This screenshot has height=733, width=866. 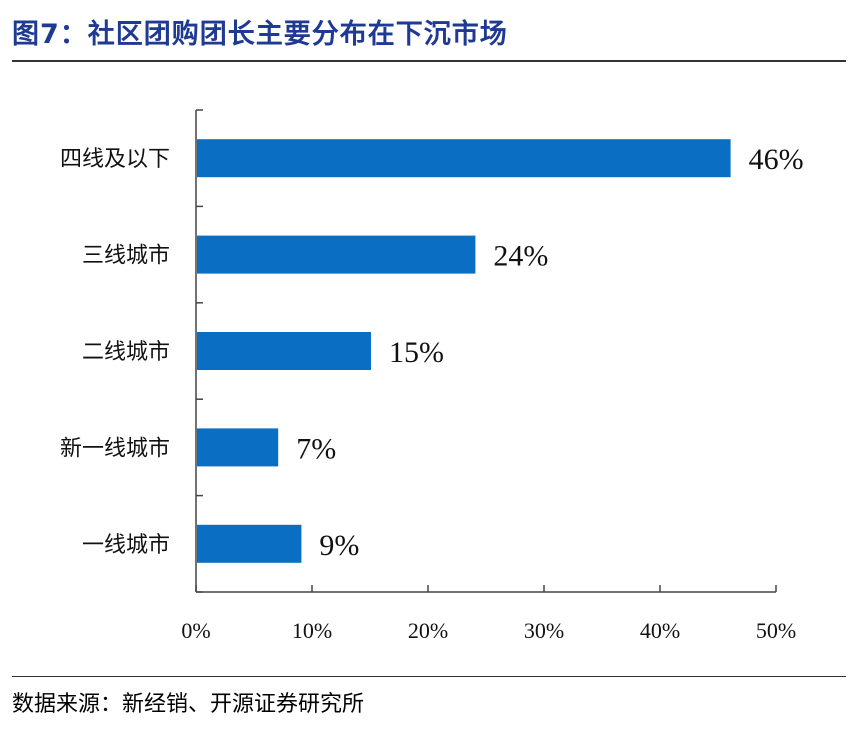 What do you see at coordinates (126, 352) in the screenshot?
I see `category-label: 二线城市` at bounding box center [126, 352].